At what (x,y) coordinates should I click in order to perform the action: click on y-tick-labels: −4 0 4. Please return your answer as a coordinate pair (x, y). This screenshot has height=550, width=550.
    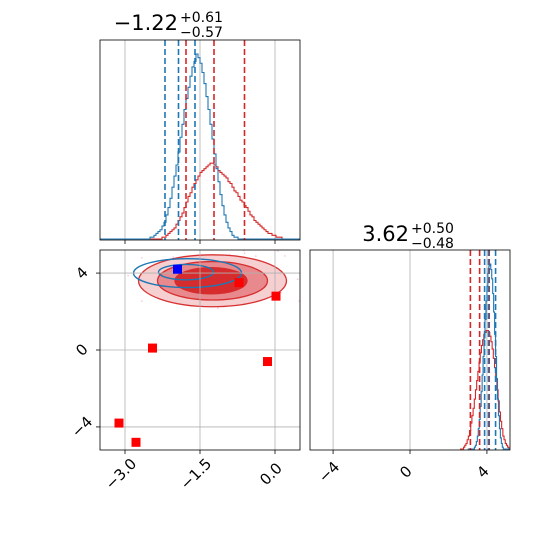
    Looking at the image, I should click on (82, 352).